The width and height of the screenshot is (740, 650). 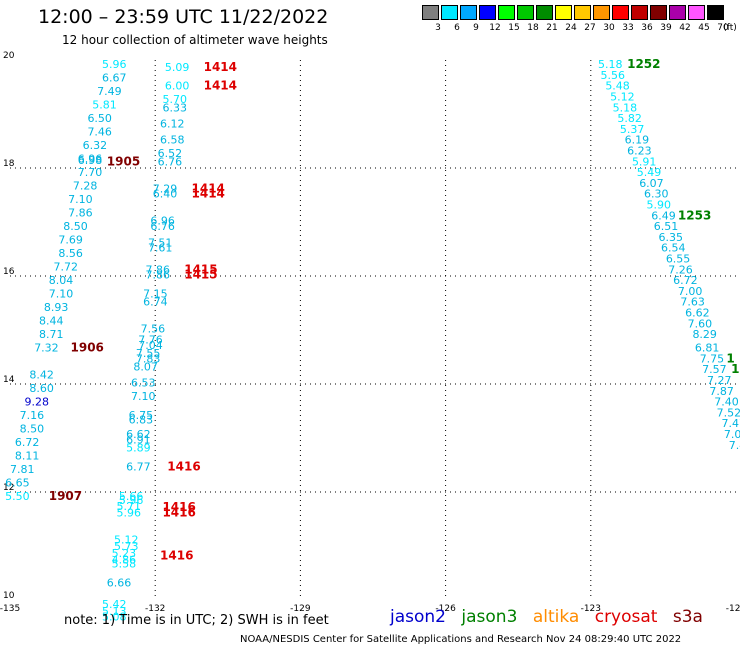 I want to click on pass-time-label: 1253, so click(x=694, y=215).